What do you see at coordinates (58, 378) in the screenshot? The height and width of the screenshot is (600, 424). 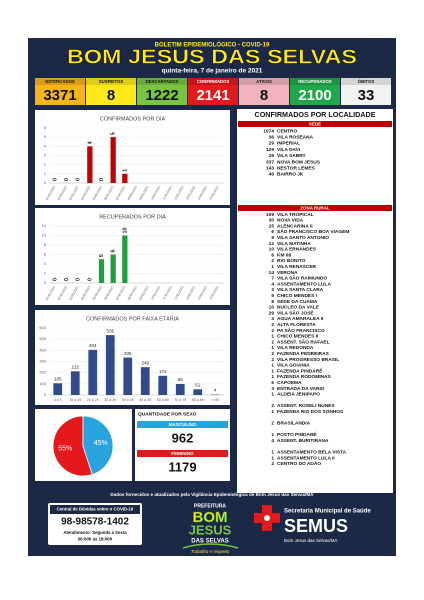 I see `value-label: 105` at bounding box center [58, 378].